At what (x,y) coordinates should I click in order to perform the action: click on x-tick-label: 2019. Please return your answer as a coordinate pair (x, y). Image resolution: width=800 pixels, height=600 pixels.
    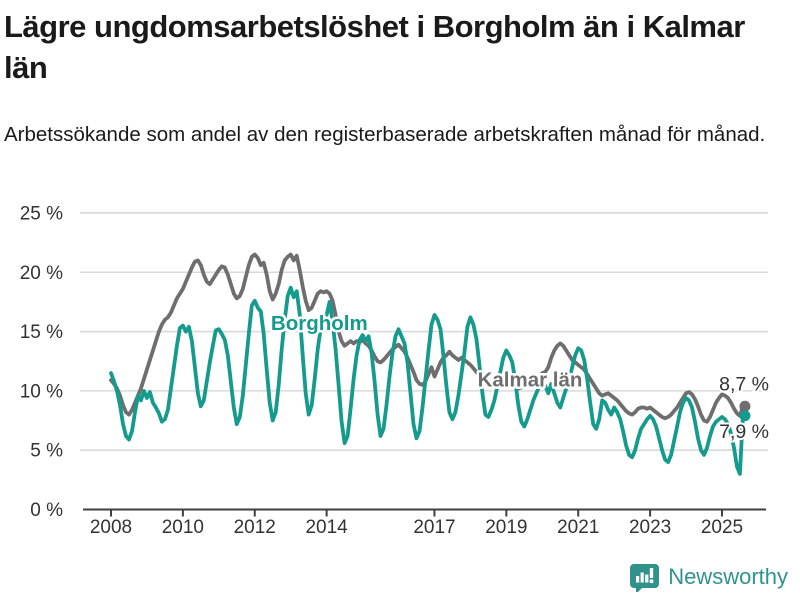
    Looking at the image, I should click on (506, 527).